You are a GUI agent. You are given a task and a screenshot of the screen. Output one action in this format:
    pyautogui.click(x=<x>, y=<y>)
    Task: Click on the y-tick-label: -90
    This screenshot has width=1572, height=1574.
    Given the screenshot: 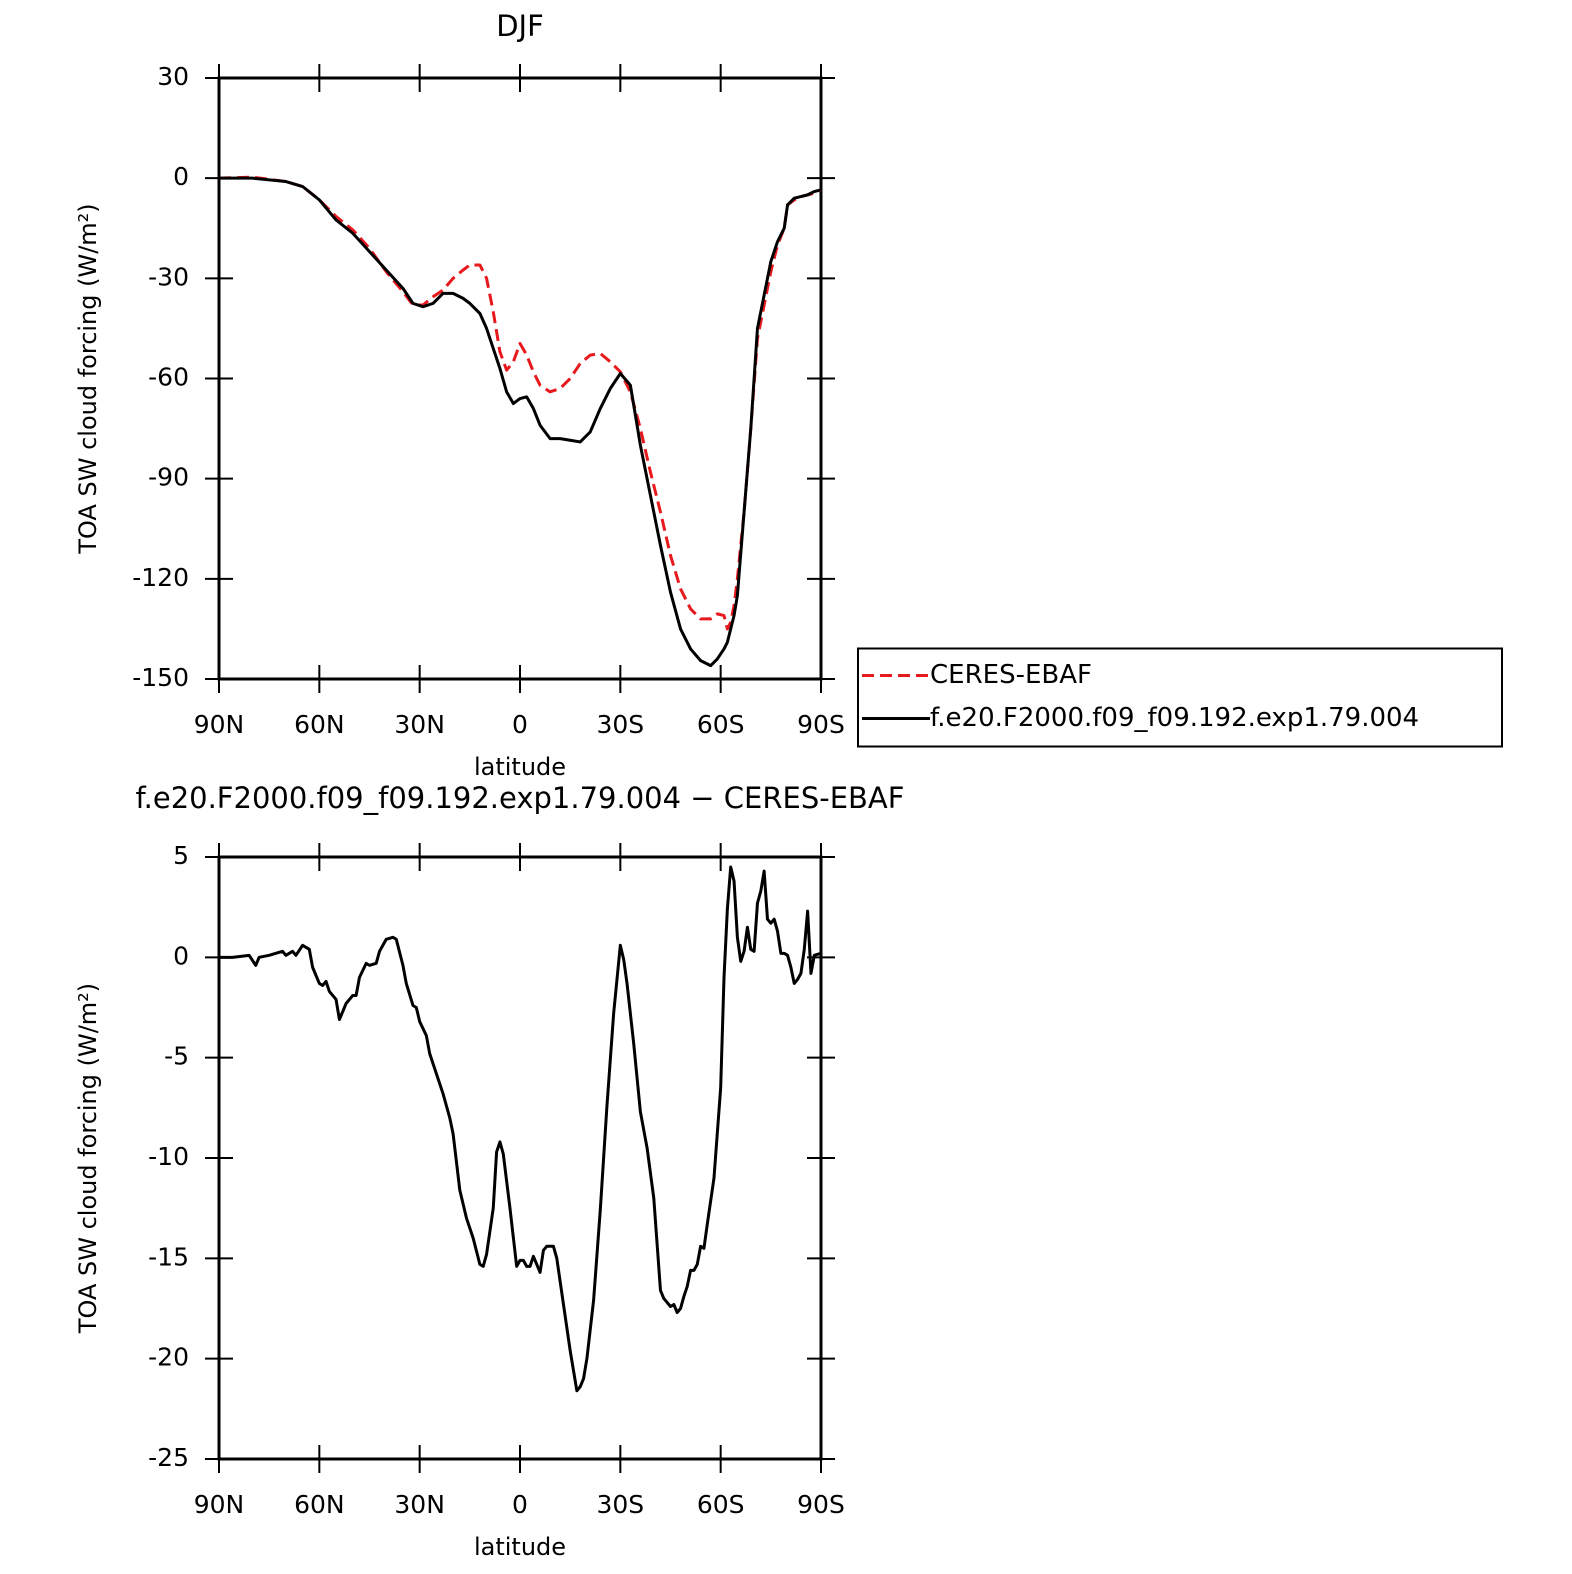 What is the action you would take?
    pyautogui.click(x=168, y=477)
    